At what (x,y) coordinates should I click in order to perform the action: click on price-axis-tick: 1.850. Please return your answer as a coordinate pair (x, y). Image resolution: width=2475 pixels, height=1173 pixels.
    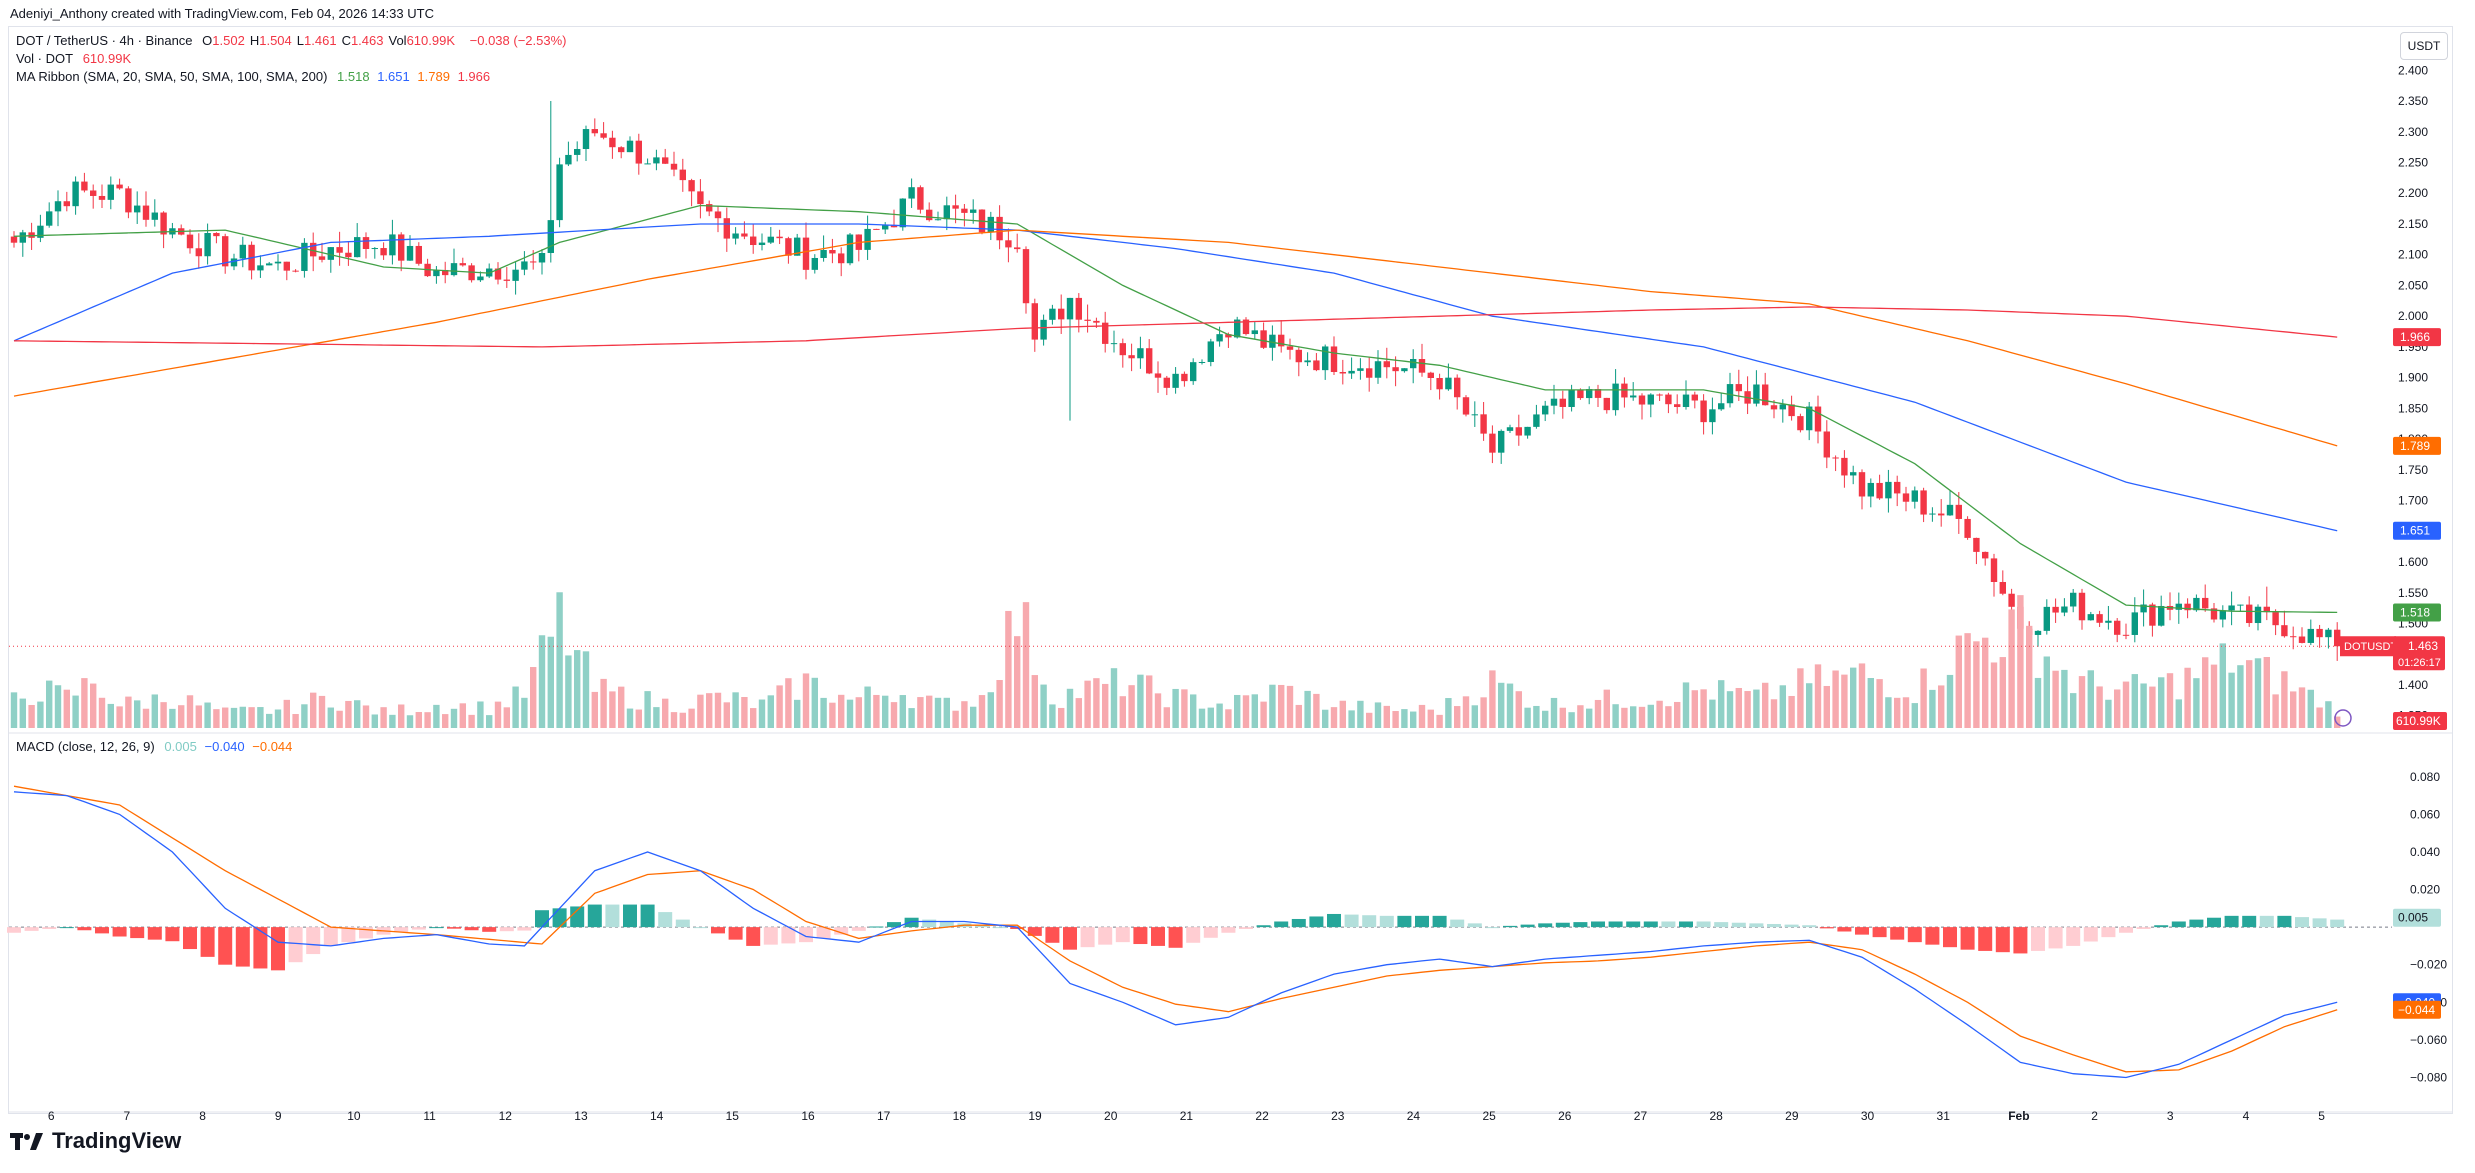
    Looking at the image, I should click on (2413, 408).